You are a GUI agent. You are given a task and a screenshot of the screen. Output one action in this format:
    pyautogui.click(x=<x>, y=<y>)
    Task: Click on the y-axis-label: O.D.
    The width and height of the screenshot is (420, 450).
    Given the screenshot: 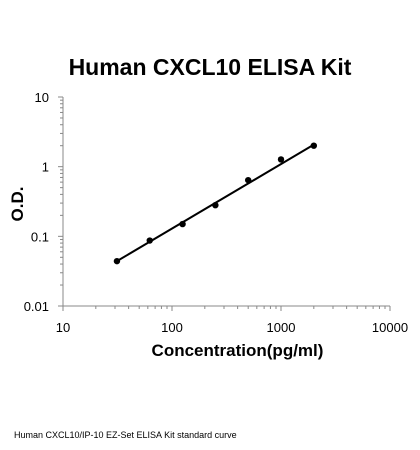 What is the action you would take?
    pyautogui.click(x=17, y=204)
    